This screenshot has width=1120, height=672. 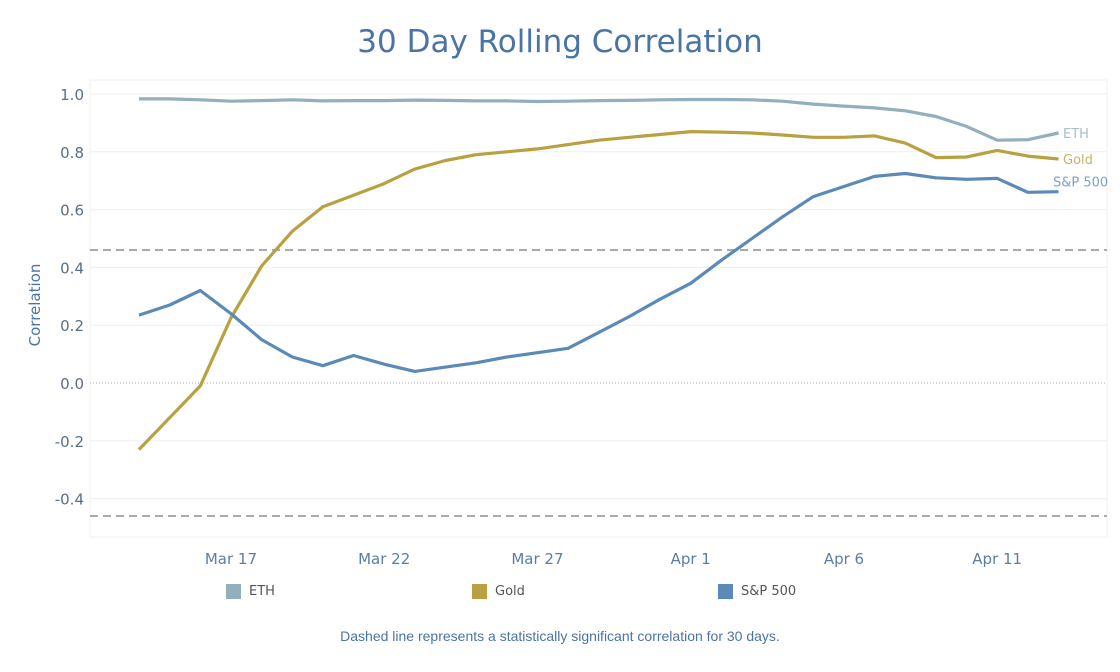 I want to click on legend-label: ETH, so click(x=262, y=591).